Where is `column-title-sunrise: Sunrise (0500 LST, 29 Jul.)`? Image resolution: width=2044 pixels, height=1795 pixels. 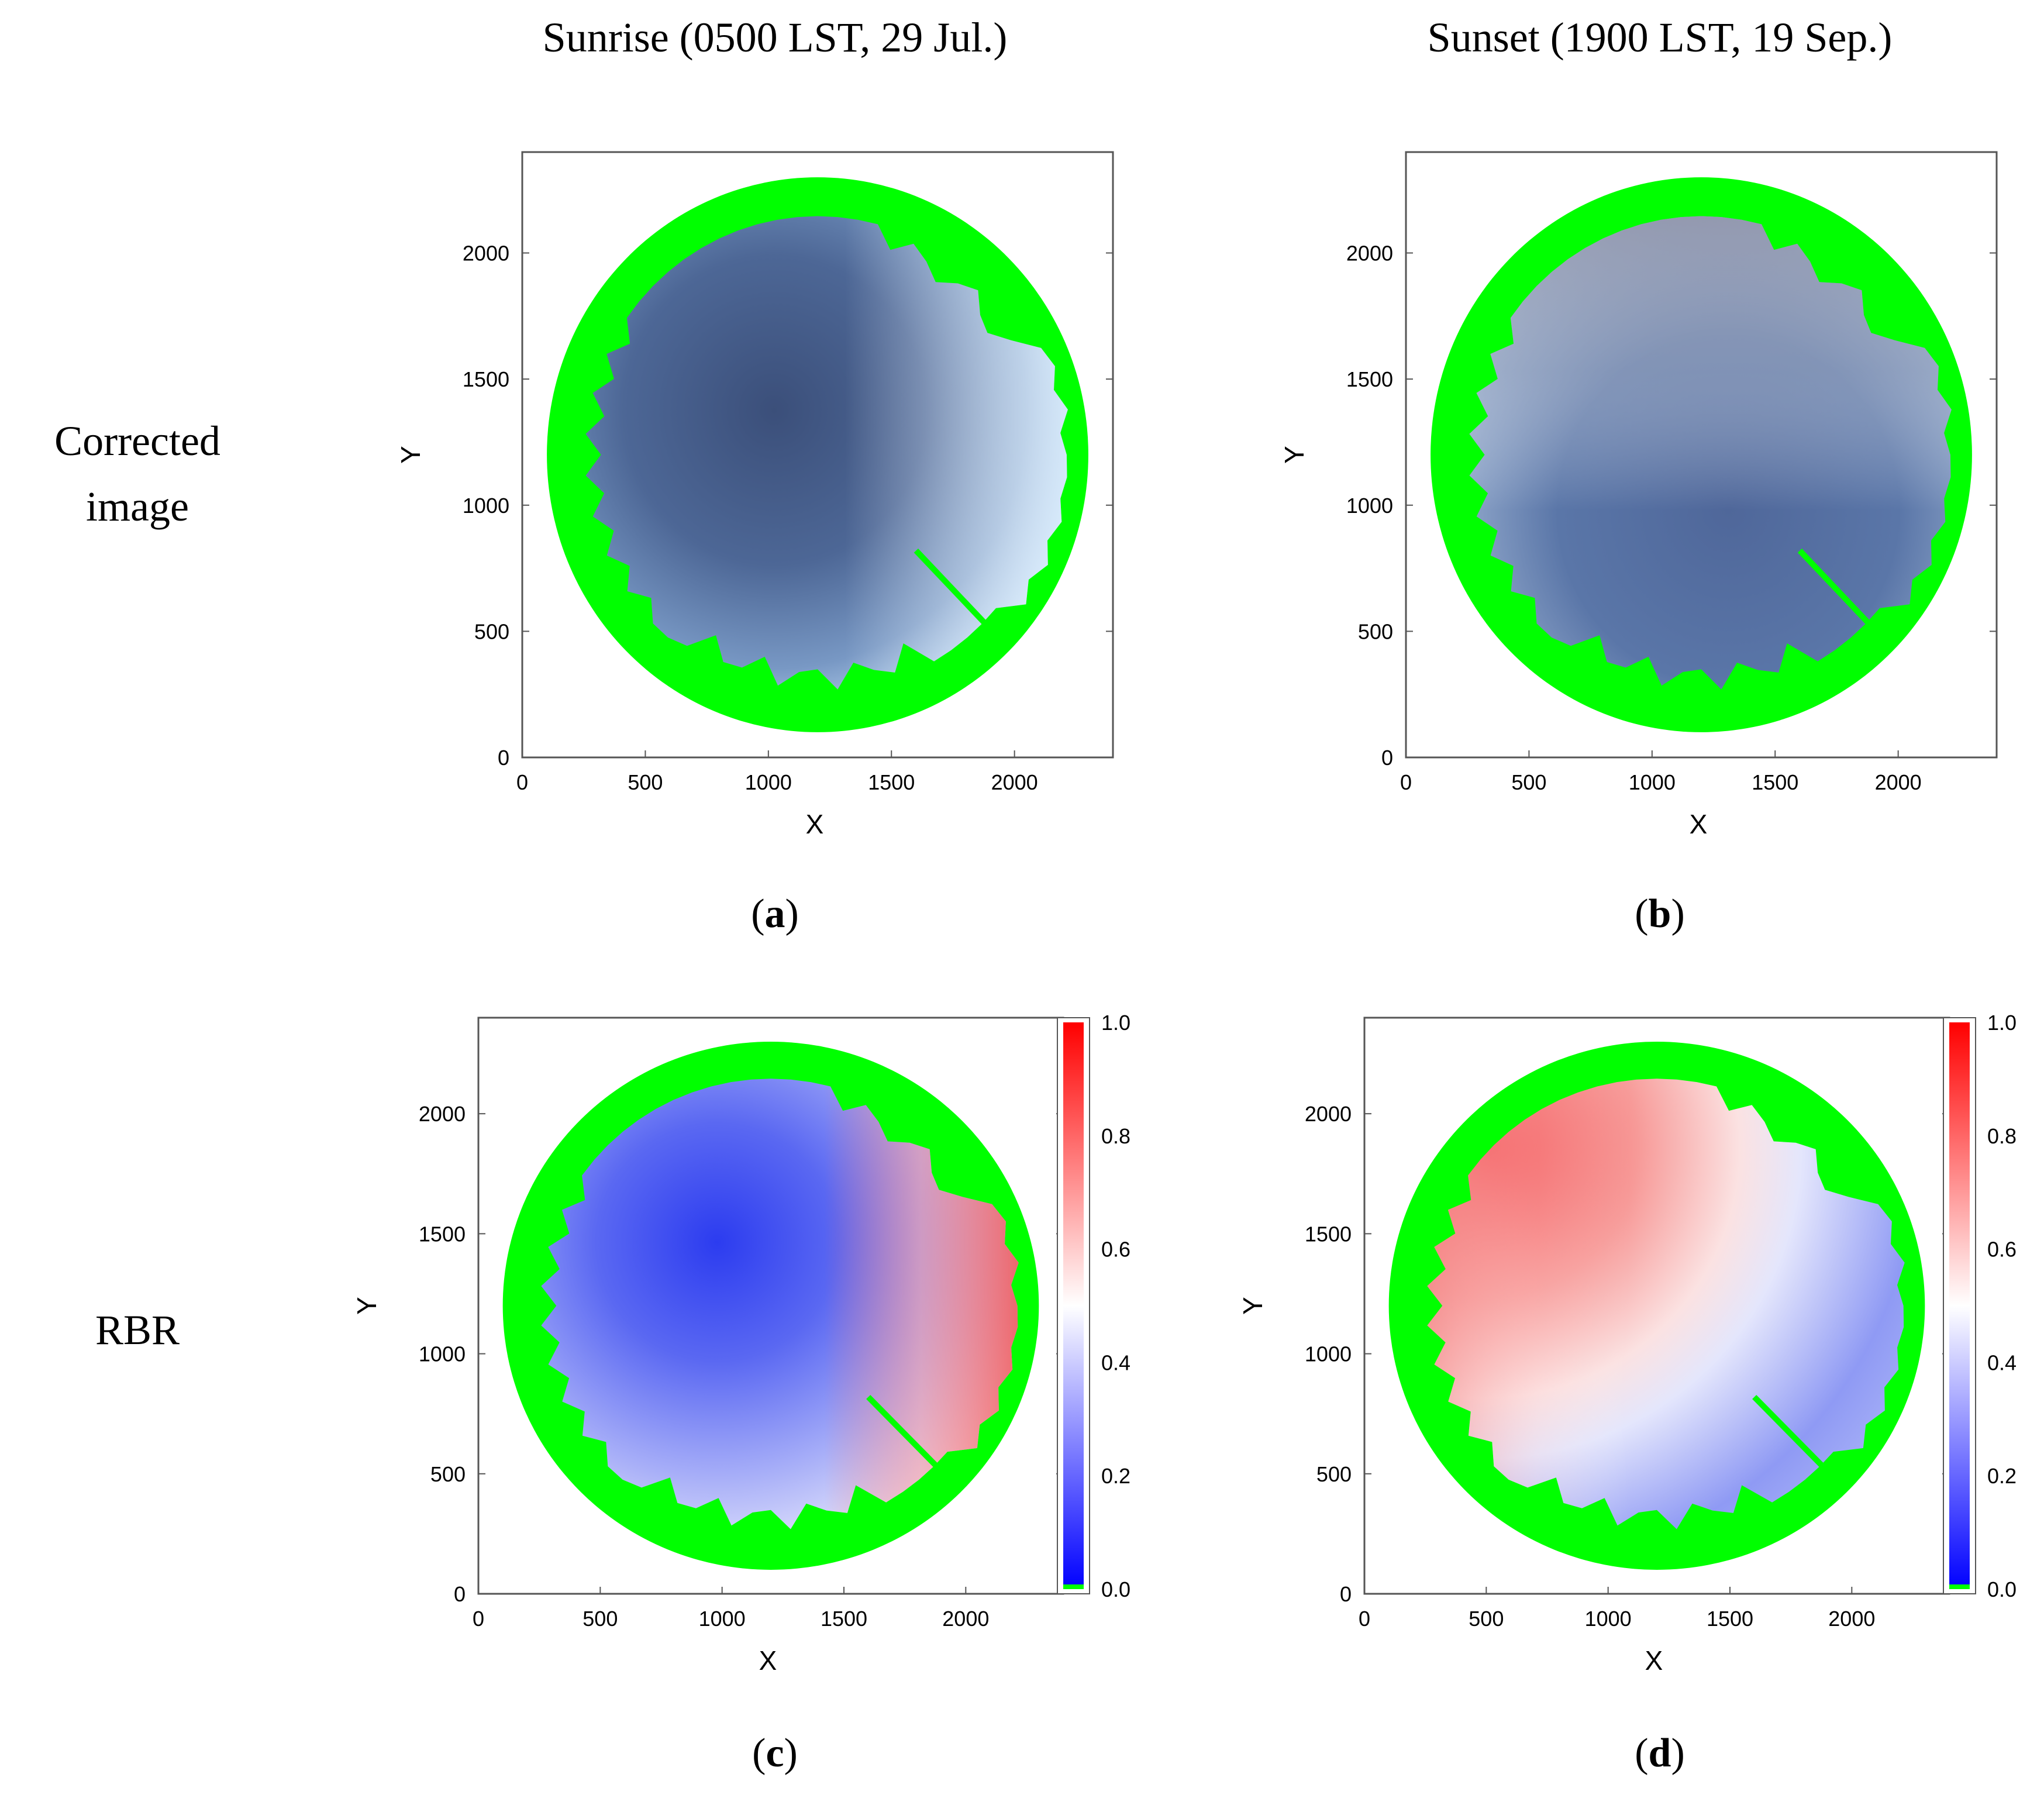
column-title-sunrise: Sunrise (0500 LST, 29 Jul.) is located at coordinates (776, 37).